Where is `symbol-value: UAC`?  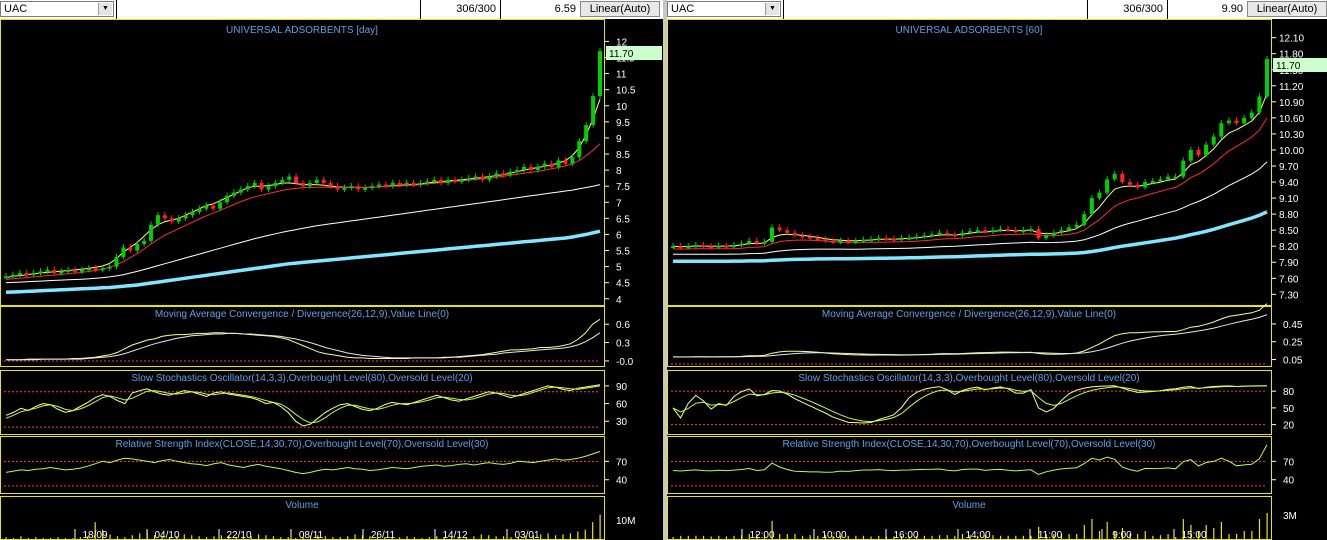
symbol-value: UAC is located at coordinates (683, 9).